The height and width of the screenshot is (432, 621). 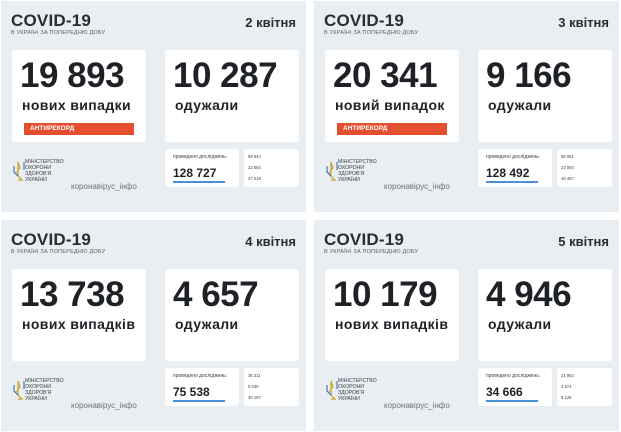 What do you see at coordinates (504, 392) in the screenshot?
I see `tests-value: 34 666` at bounding box center [504, 392].